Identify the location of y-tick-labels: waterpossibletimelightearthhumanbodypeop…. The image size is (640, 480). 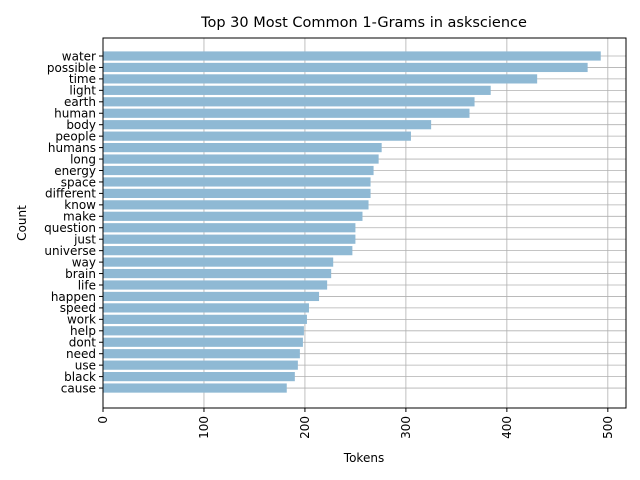
(73, 222).